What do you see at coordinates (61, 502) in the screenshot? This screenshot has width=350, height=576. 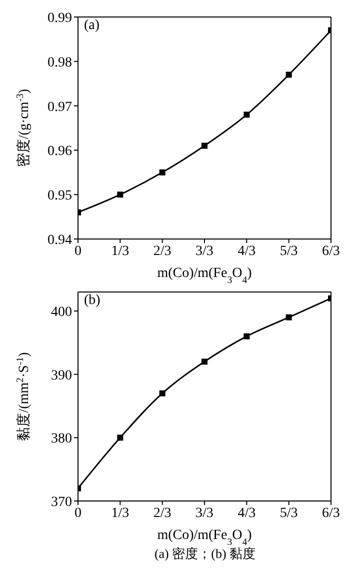 I see `y-tick-label: 370` at bounding box center [61, 502].